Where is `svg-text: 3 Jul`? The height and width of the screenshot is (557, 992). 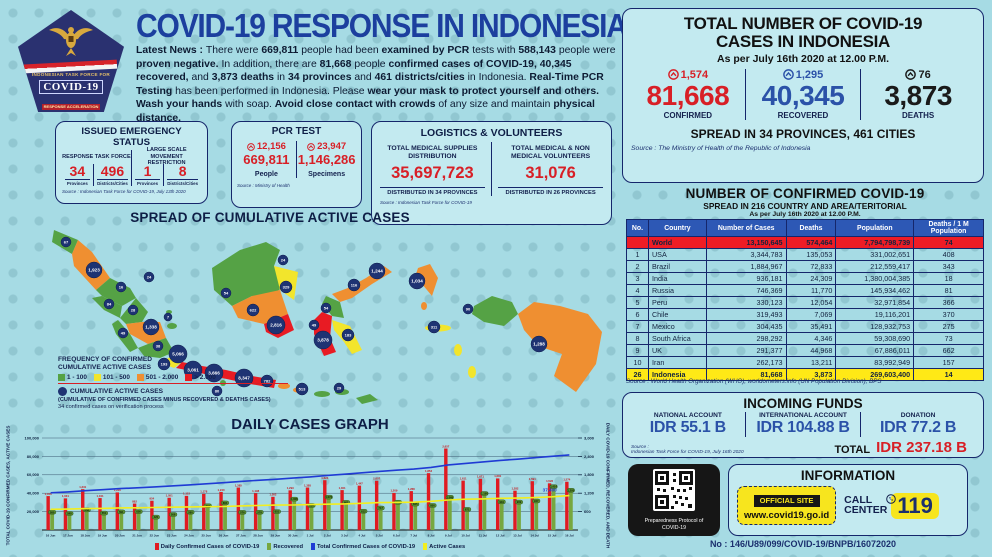
svg-text: 3 Jul is located at coordinates (344, 536).